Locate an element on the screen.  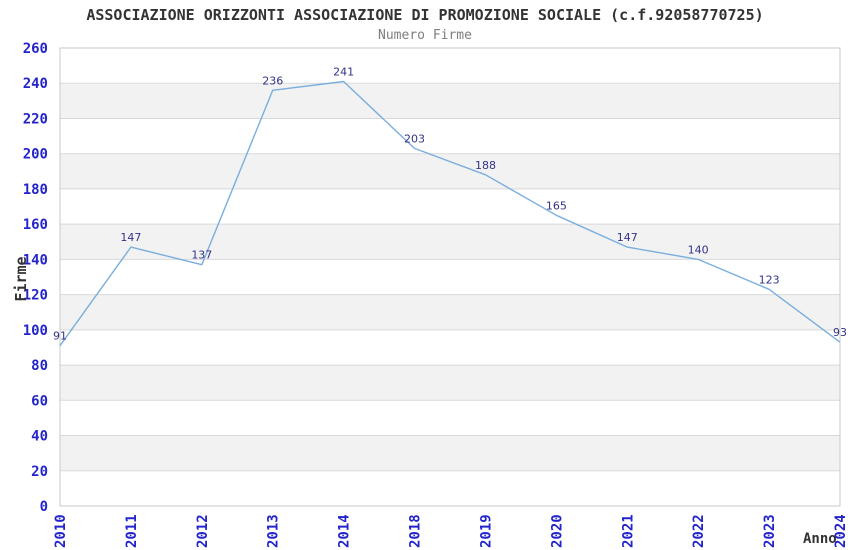
x-tick-label: 2010 is located at coordinates (61, 531).